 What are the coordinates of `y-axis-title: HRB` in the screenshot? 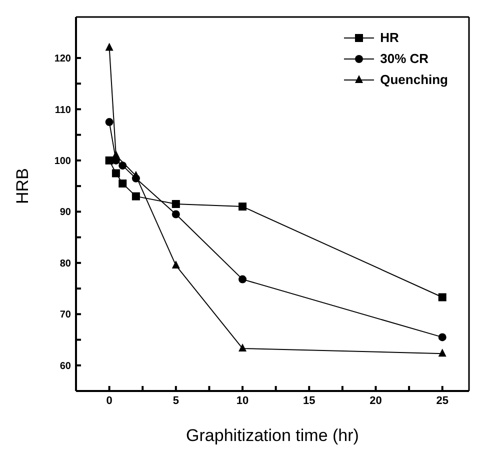 It's located at (22, 186).